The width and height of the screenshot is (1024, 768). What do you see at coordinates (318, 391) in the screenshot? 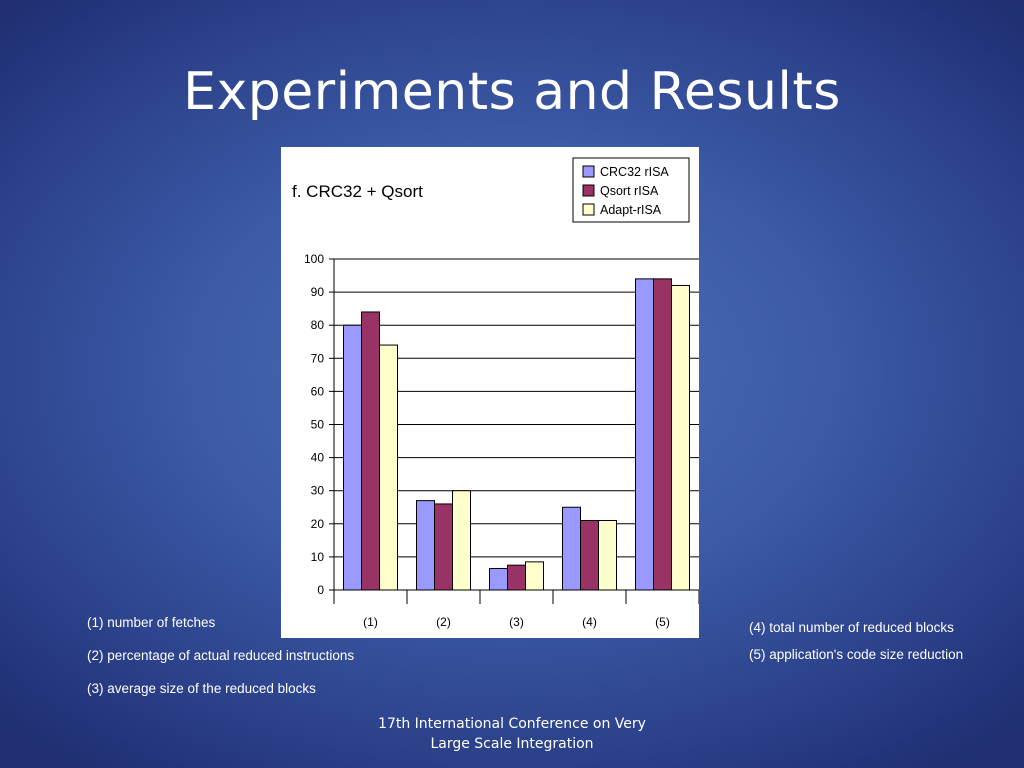
I see `y-tick-label: 60` at bounding box center [318, 391].